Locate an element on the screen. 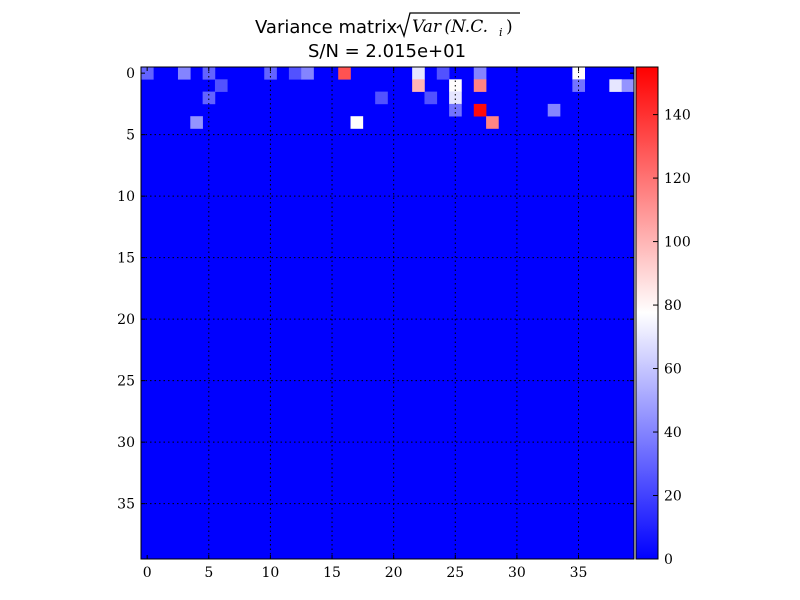 The image size is (800, 600). y-tick-label: 10 is located at coordinates (126, 197).